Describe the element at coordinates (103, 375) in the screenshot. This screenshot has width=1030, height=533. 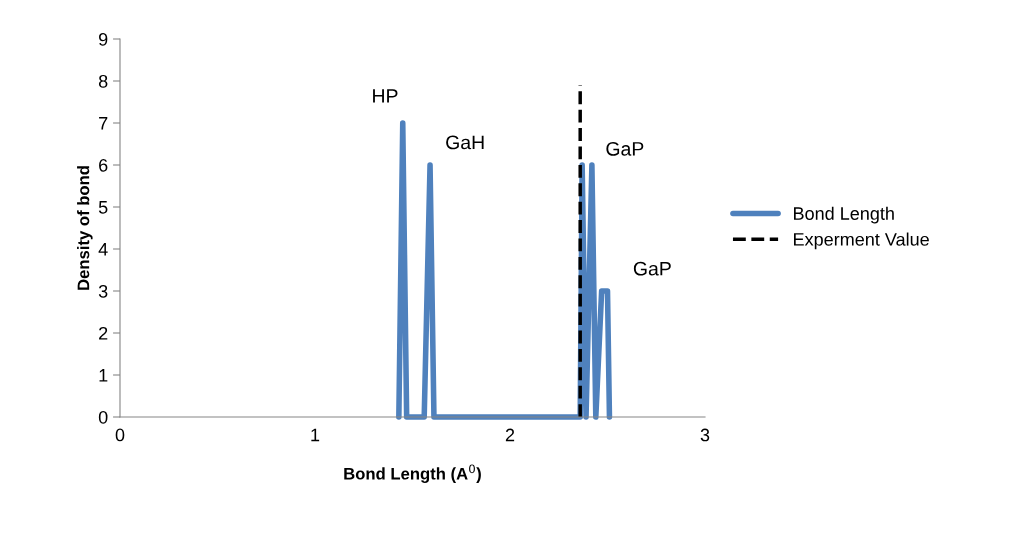
I see `y-tick-label: 1` at that location.